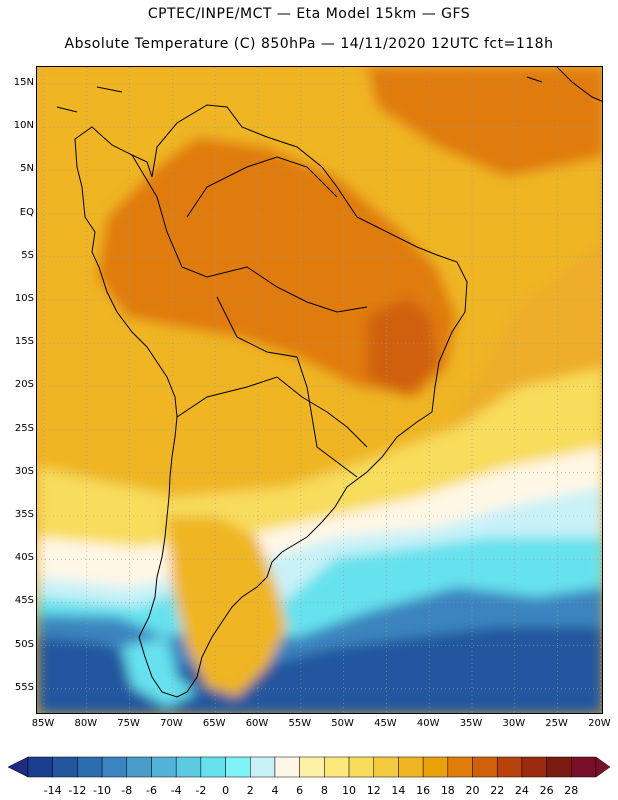 Image resolution: width=618 pixels, height=800 pixels. Describe the element at coordinates (514, 723) in the screenshot. I see `lon-tick-label: 30W` at that location.